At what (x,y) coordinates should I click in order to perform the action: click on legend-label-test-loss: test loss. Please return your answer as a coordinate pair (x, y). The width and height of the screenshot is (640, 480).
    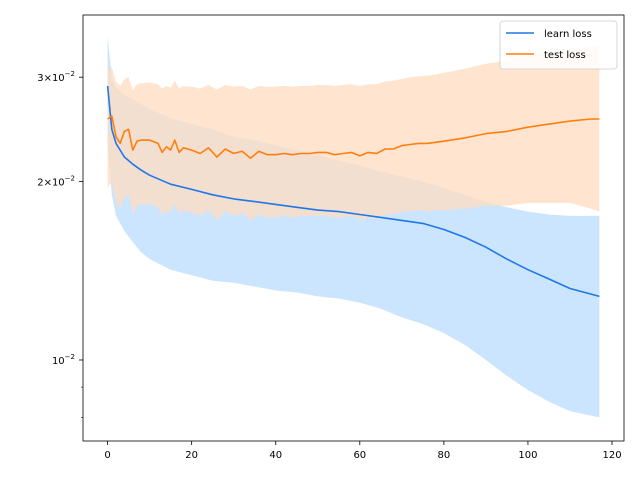
    Looking at the image, I should click on (565, 55).